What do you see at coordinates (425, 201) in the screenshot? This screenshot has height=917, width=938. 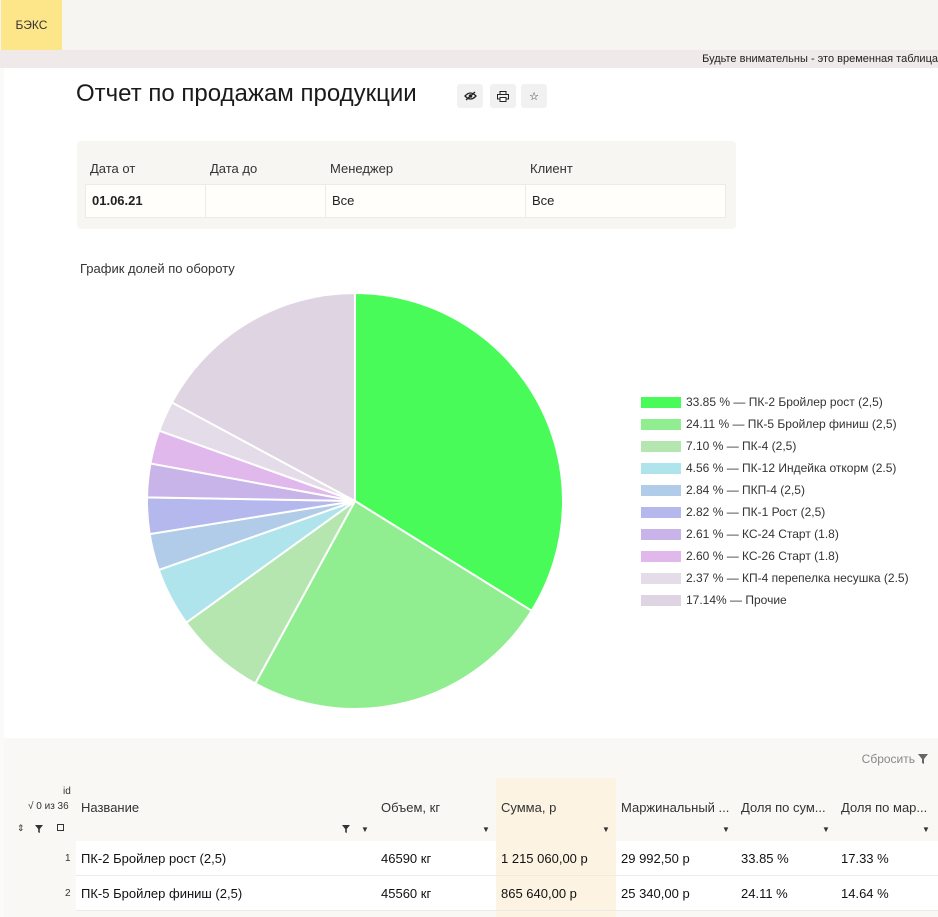 I see `manager-field: Все` at bounding box center [425, 201].